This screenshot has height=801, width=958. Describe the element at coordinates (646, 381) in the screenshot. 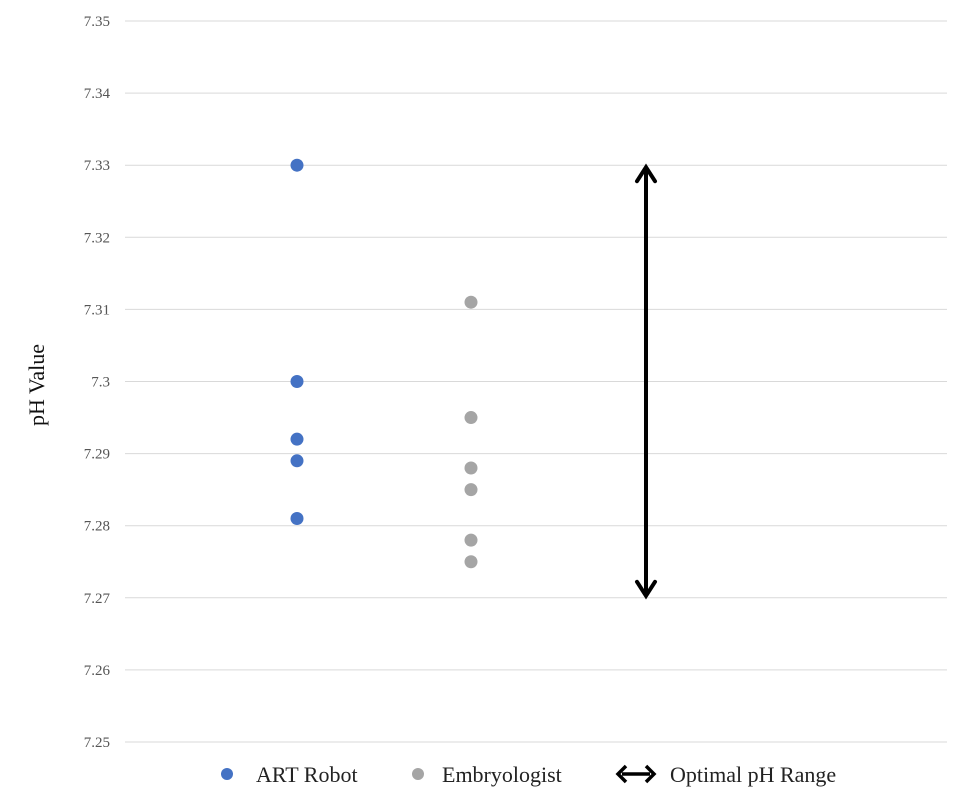

I see `optimal-range-arrow` at that location.